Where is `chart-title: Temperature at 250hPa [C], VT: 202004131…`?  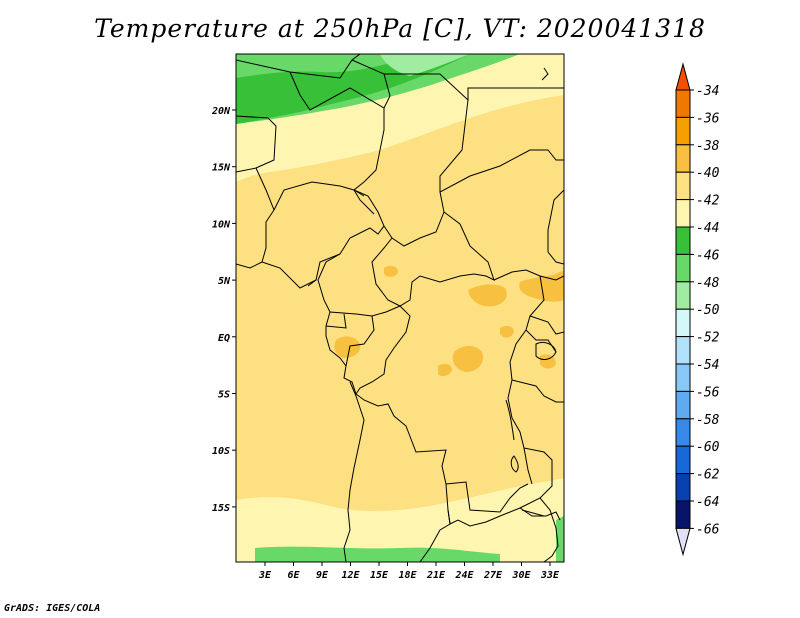
chart-title: Temperature at 250hPa [C], VT: 202004131… is located at coordinates (400, 28).